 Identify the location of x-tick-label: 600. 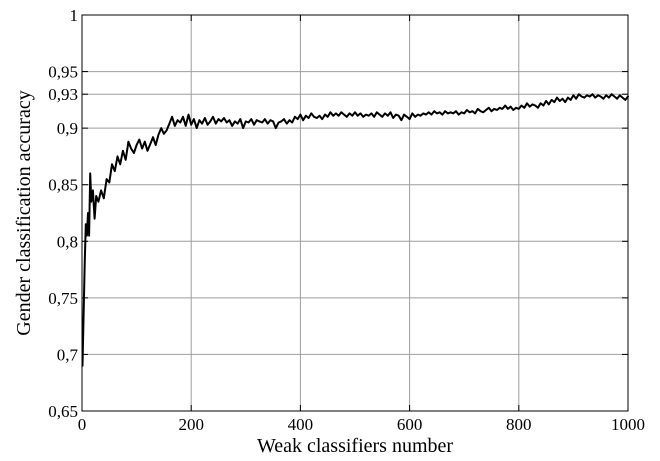
(410, 424).